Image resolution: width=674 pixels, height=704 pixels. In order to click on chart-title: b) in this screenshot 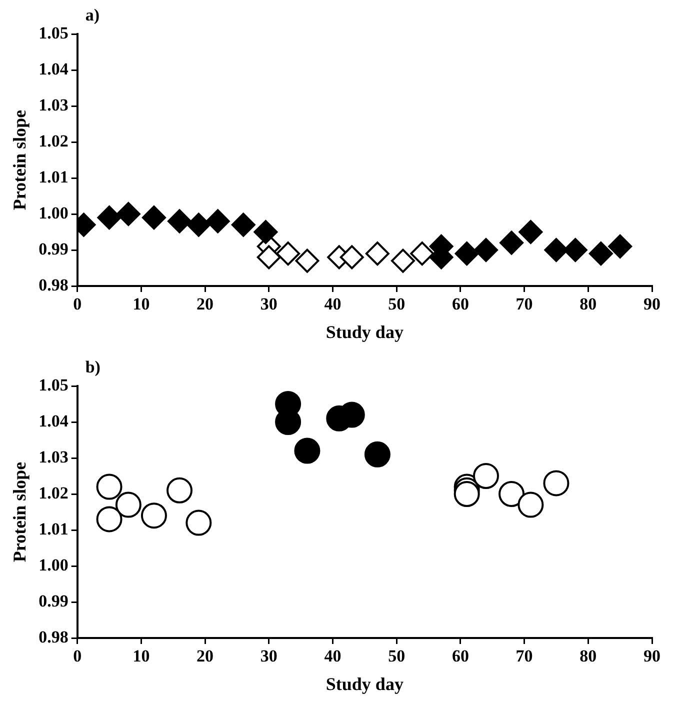, I will do `click(92, 366)`.